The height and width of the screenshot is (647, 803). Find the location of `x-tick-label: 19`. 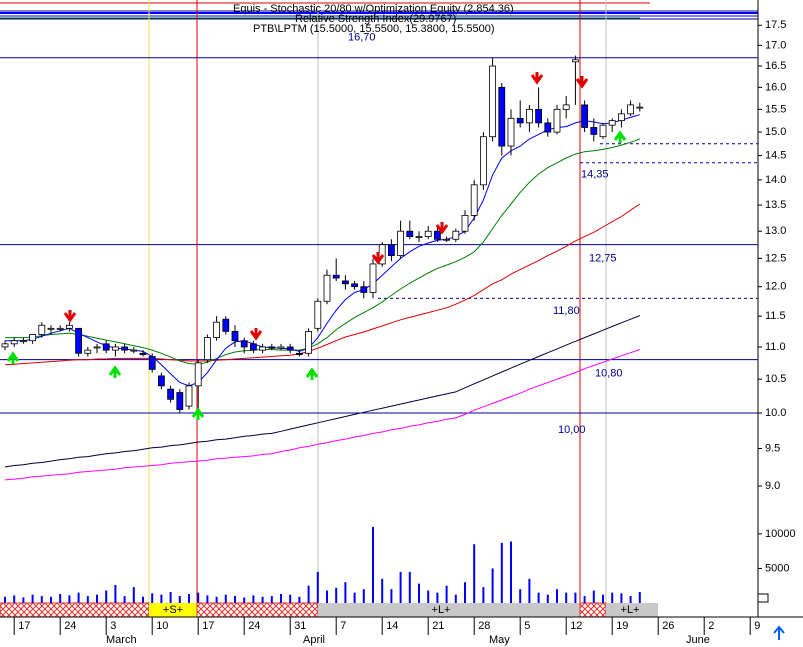

x-tick-label: 19 is located at coordinates (622, 626).